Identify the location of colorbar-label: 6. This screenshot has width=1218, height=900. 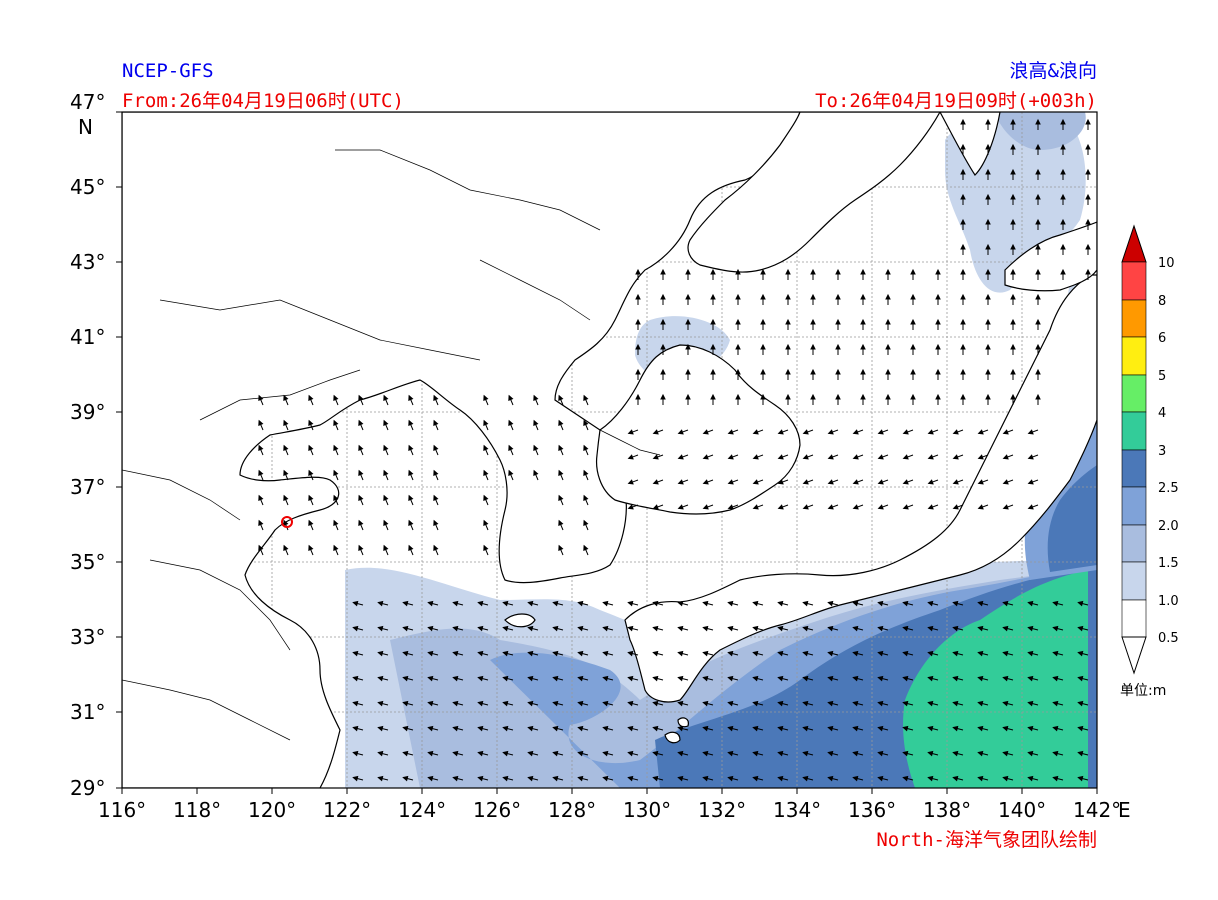
(1162, 338).